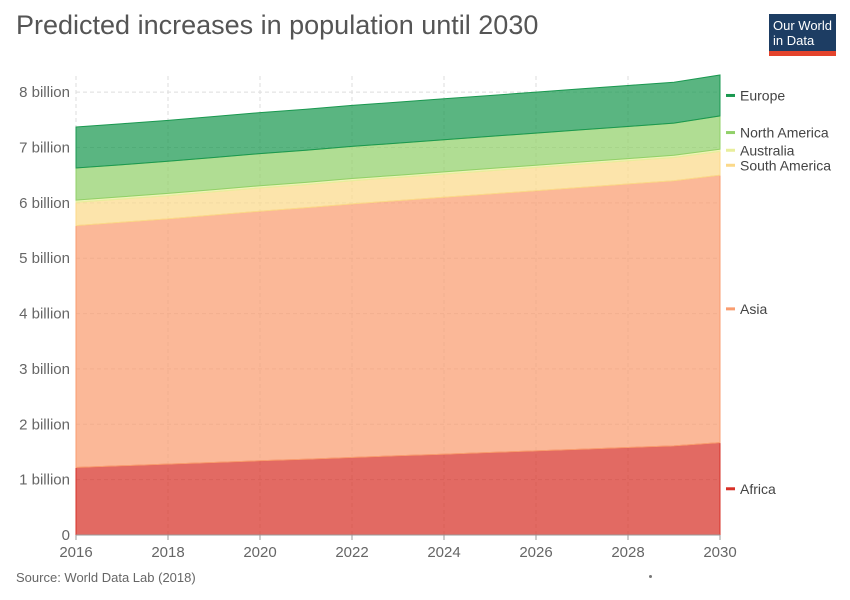 The image size is (850, 600). I want to click on area-europe, so click(398, 121).